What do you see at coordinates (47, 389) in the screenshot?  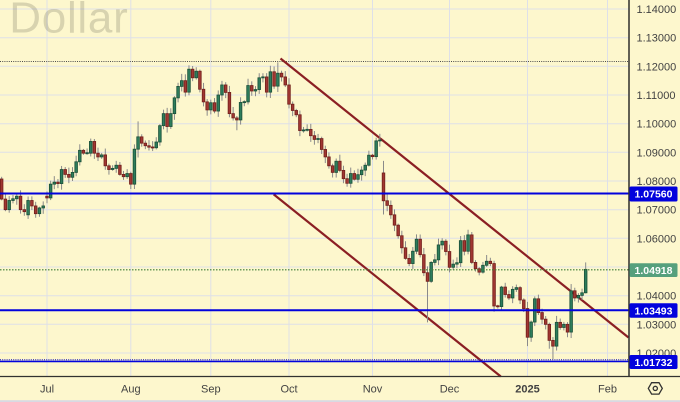 I see `svg-text: Jul` at bounding box center [47, 389].